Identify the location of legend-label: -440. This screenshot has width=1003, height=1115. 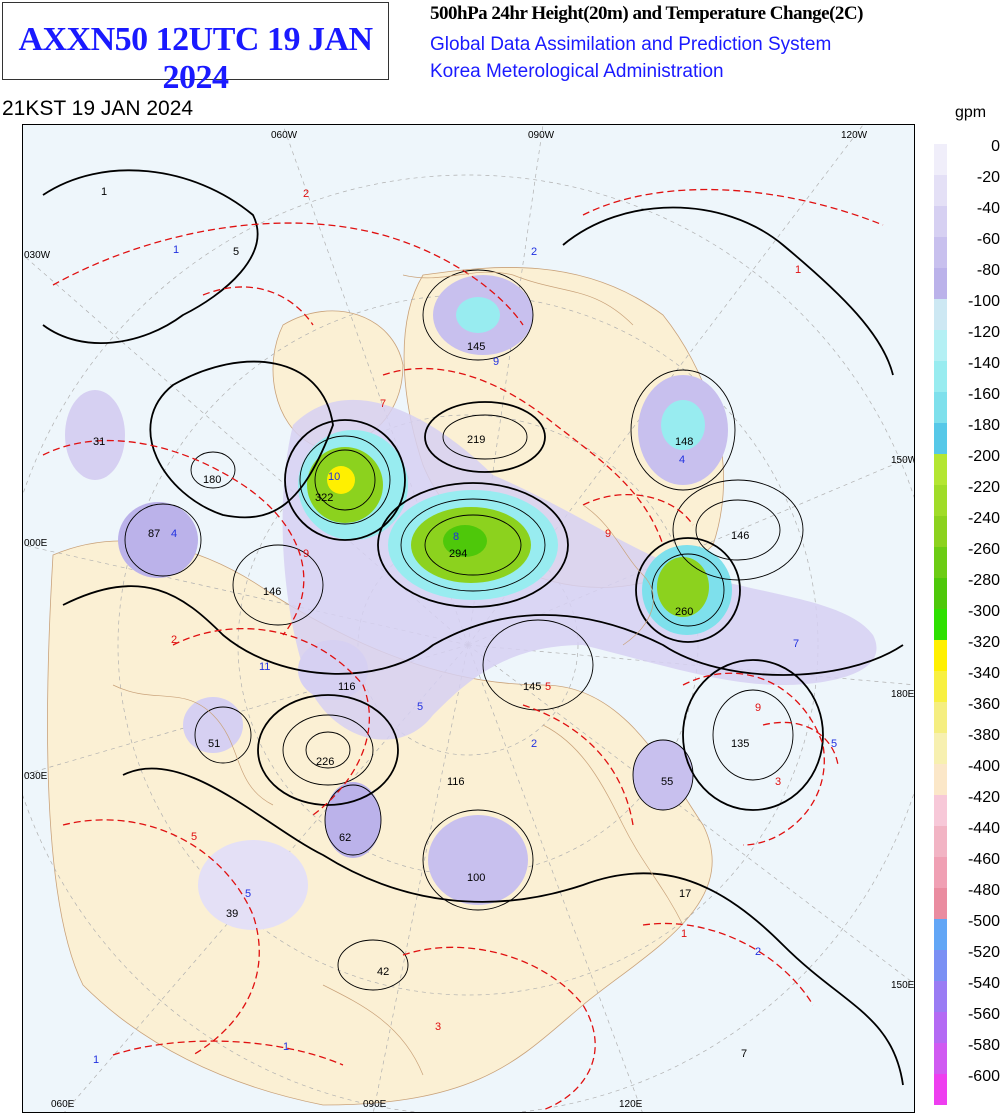
(983, 828).